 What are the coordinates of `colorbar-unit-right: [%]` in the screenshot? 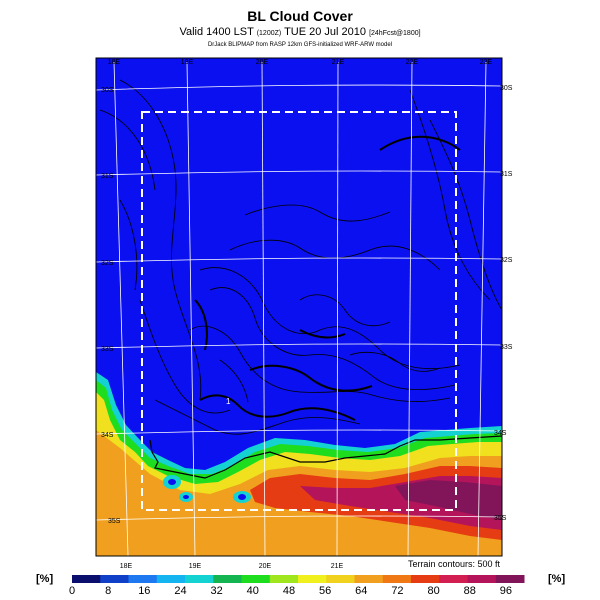 It's located at (557, 579).